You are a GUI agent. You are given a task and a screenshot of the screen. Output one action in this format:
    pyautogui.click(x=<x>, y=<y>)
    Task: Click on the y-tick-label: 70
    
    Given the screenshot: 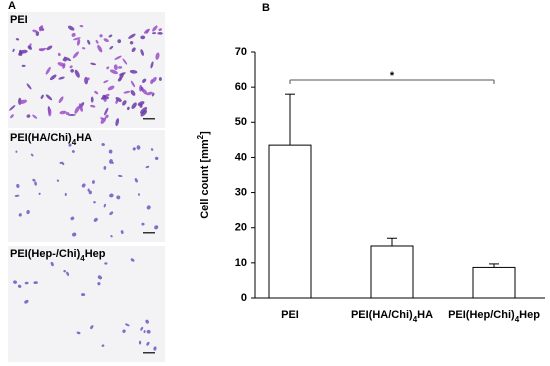 What is the action you would take?
    pyautogui.click(x=241, y=52)
    